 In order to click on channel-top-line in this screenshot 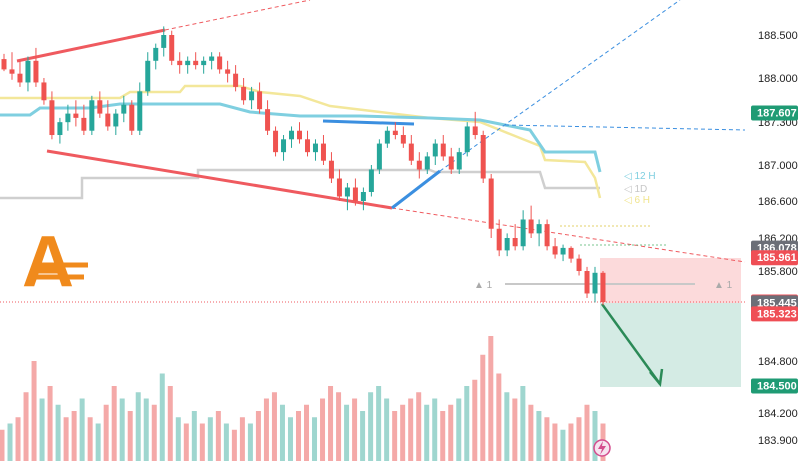, I will do `click(91, 45)`.